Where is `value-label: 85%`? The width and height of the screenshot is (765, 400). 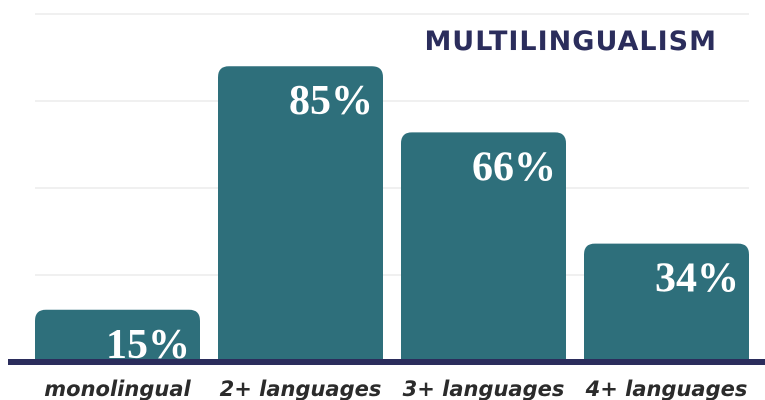 value-label: 85% is located at coordinates (331, 101).